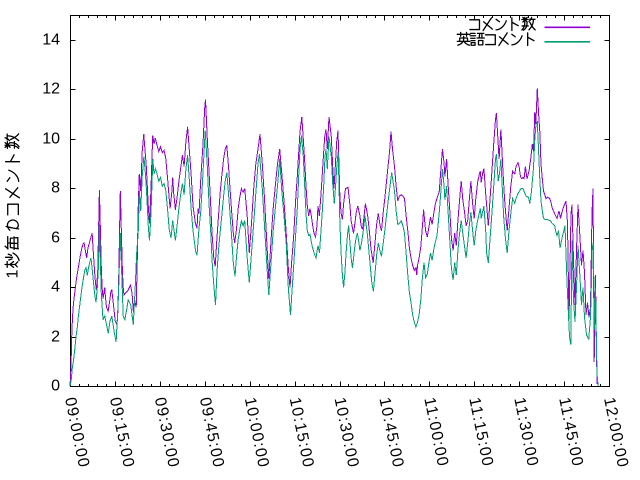 The height and width of the screenshot is (480, 640). Describe the element at coordinates (51, 138) in the screenshot. I see `svg-text: 10` at that location.